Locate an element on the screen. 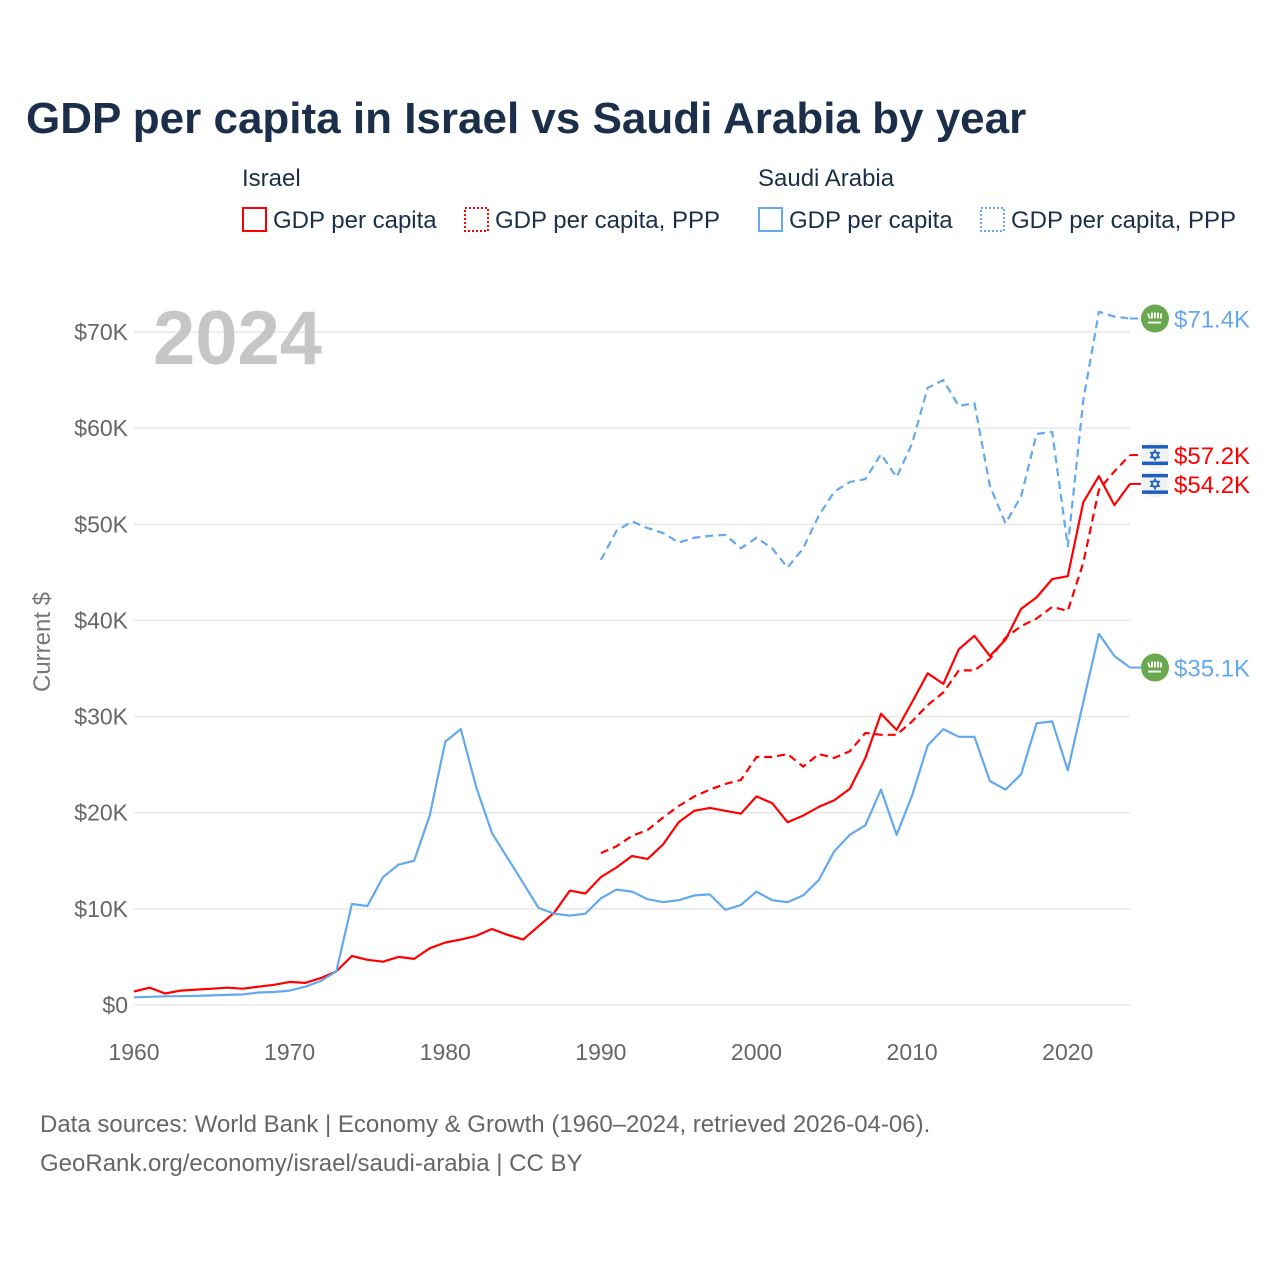  x-tick-label: 2010 is located at coordinates (912, 1052).